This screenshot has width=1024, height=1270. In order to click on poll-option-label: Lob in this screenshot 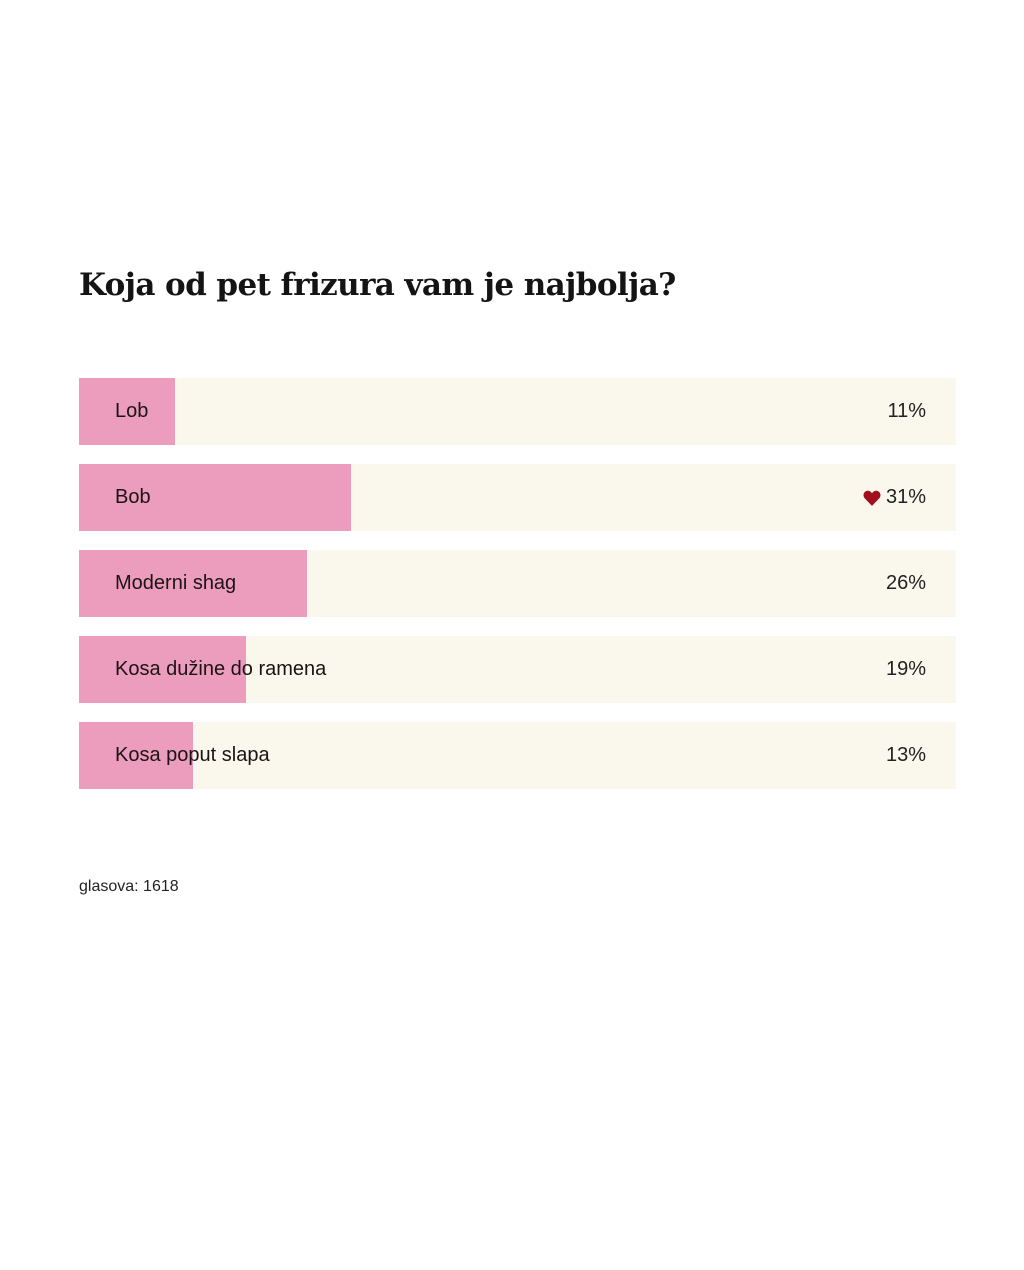, I will do `click(132, 411)`.